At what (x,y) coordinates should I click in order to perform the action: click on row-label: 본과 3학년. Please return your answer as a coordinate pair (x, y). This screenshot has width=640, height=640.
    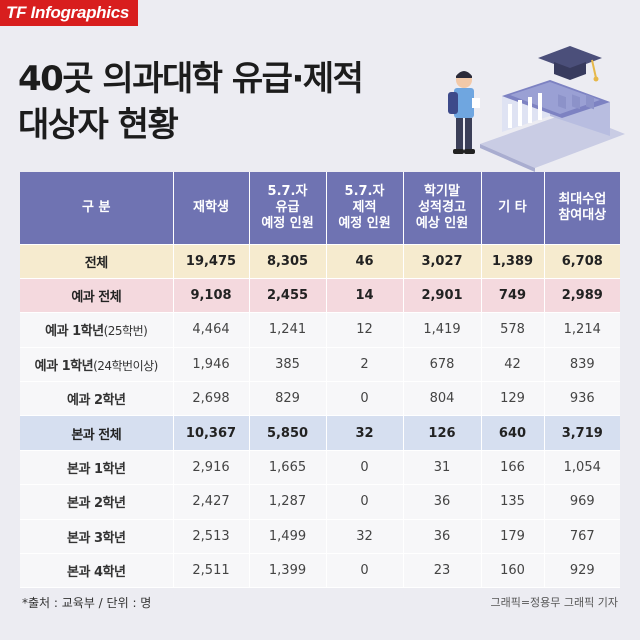
    Looking at the image, I should click on (97, 537).